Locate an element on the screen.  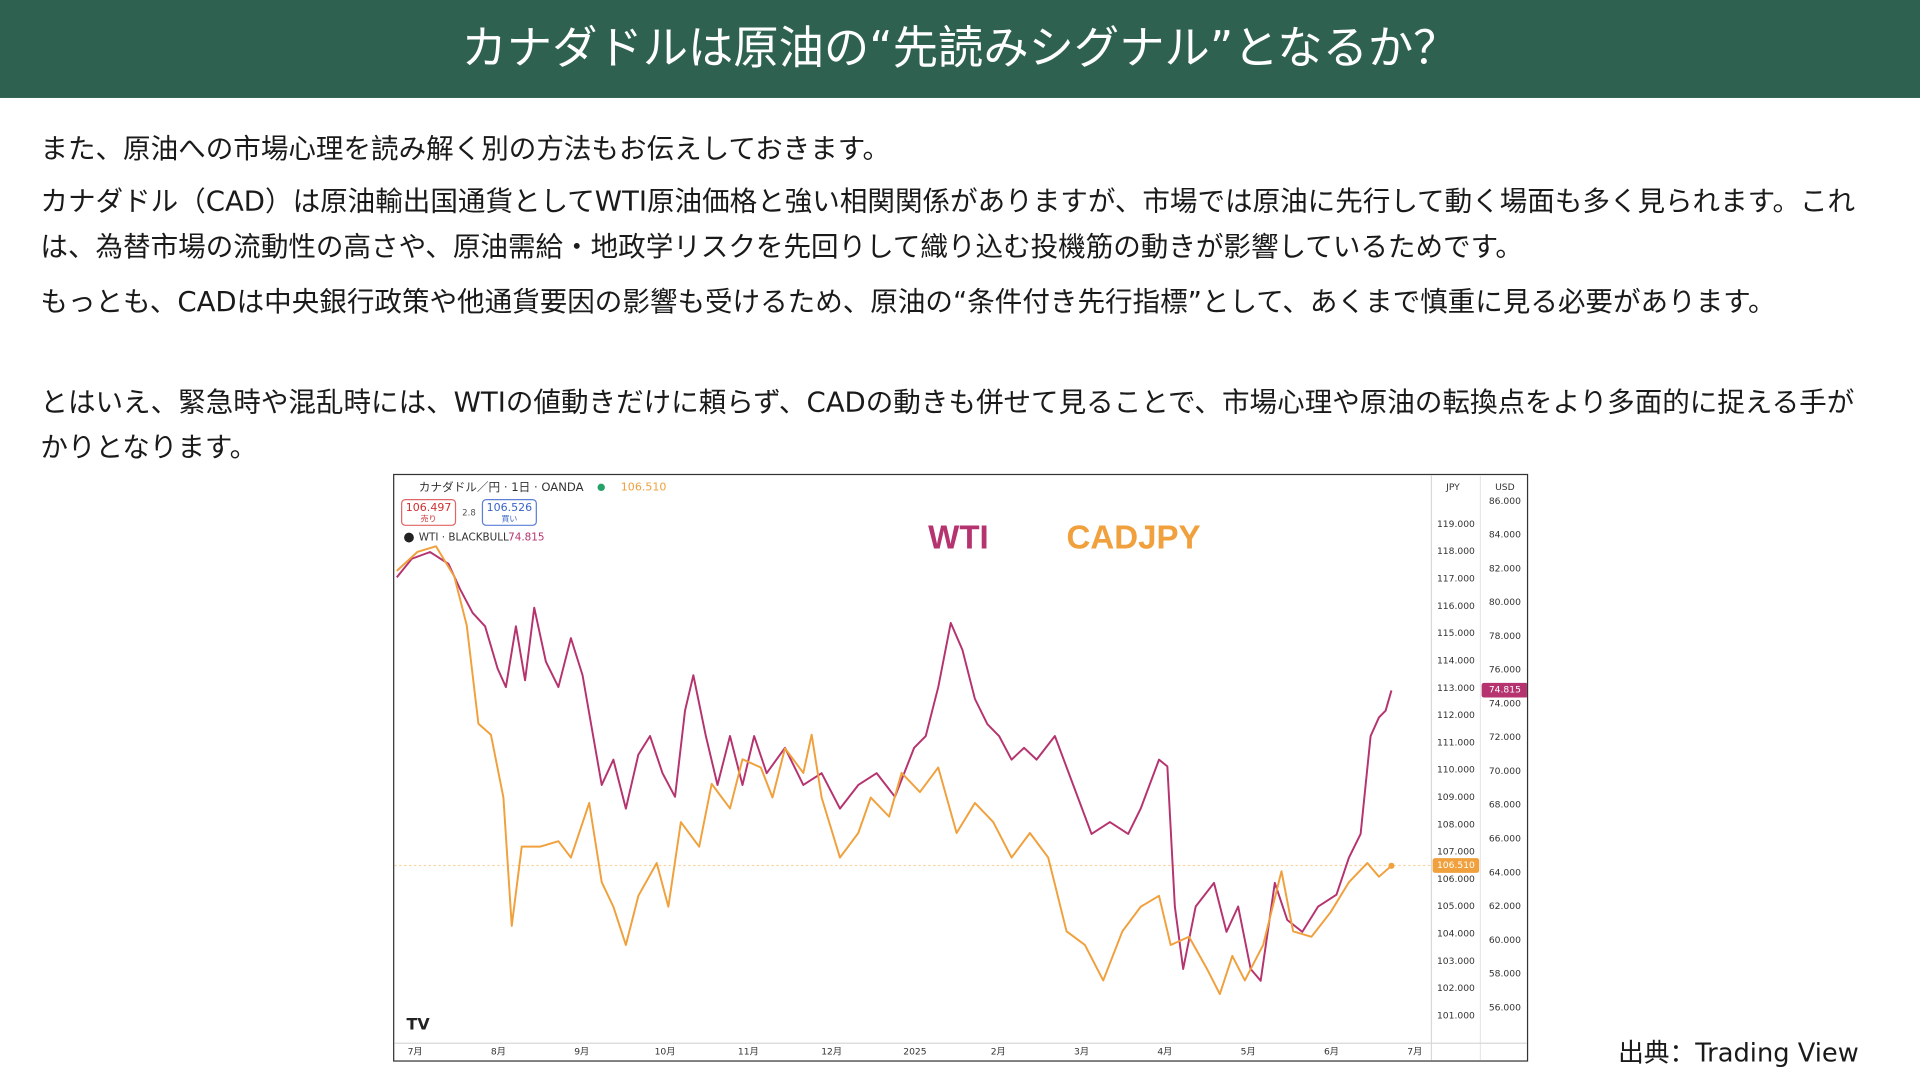
y-tick-label: 118.000 is located at coordinates (1456, 551).